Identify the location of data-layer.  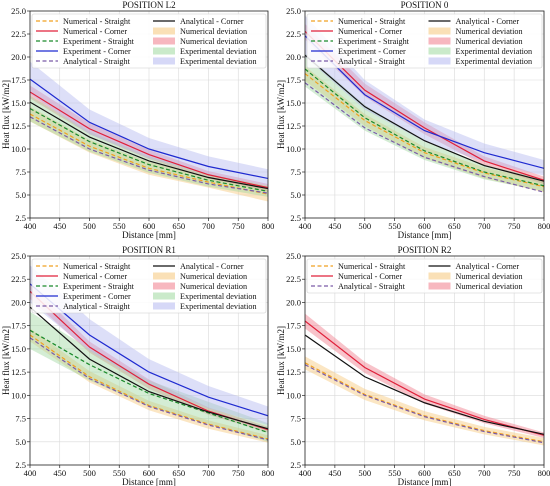
(149, 131).